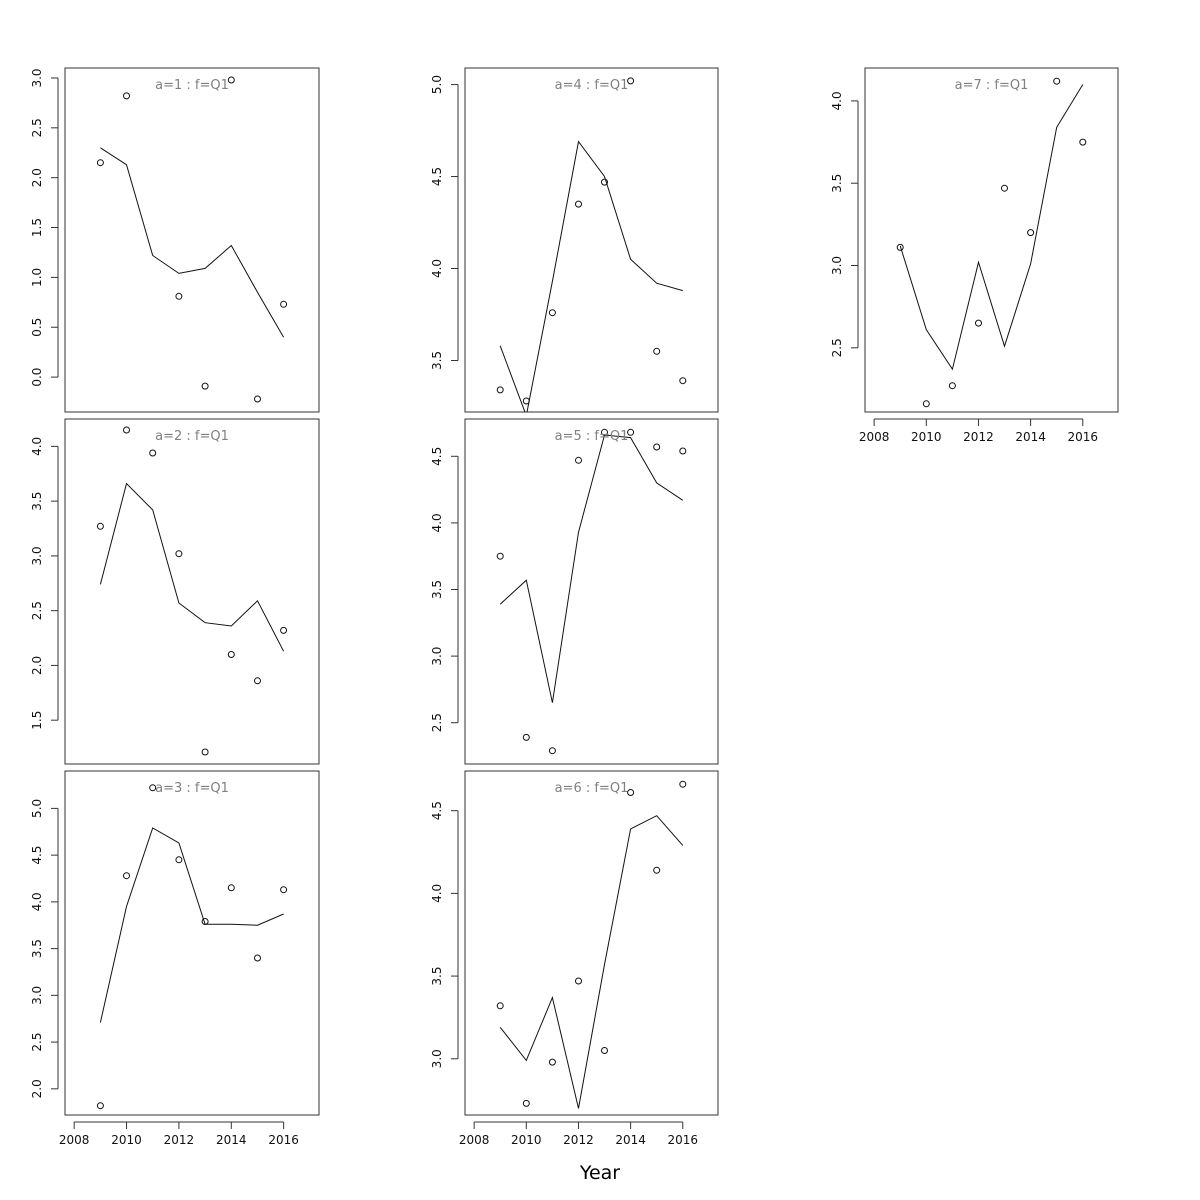 This screenshot has height=1200, width=1200. What do you see at coordinates (37, 665) in the screenshot?
I see `panel-2-y-tick-label: 2.0` at bounding box center [37, 665].